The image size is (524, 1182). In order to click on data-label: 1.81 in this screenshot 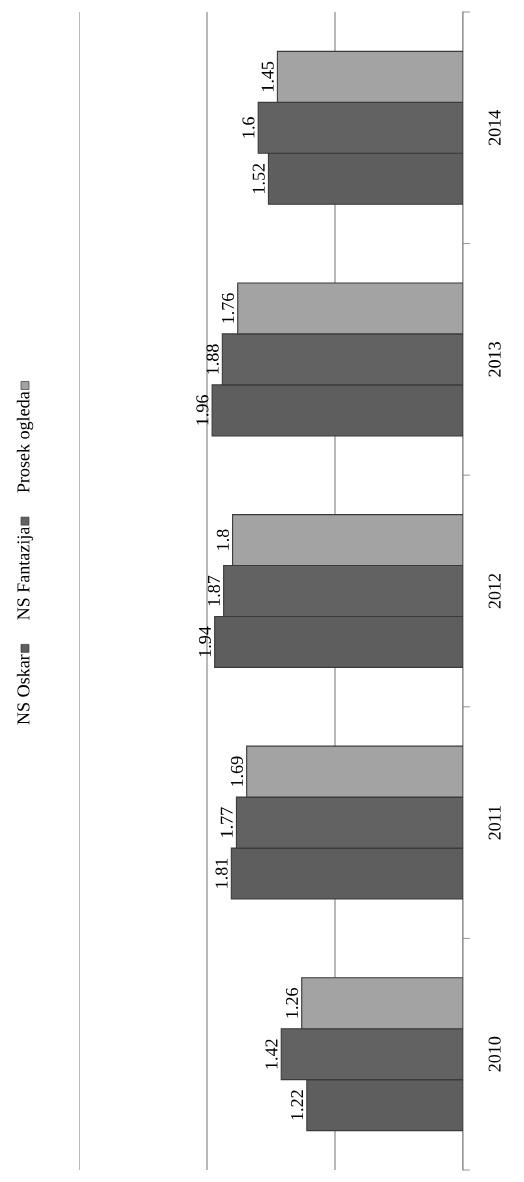, I will do `click(221, 873)`.